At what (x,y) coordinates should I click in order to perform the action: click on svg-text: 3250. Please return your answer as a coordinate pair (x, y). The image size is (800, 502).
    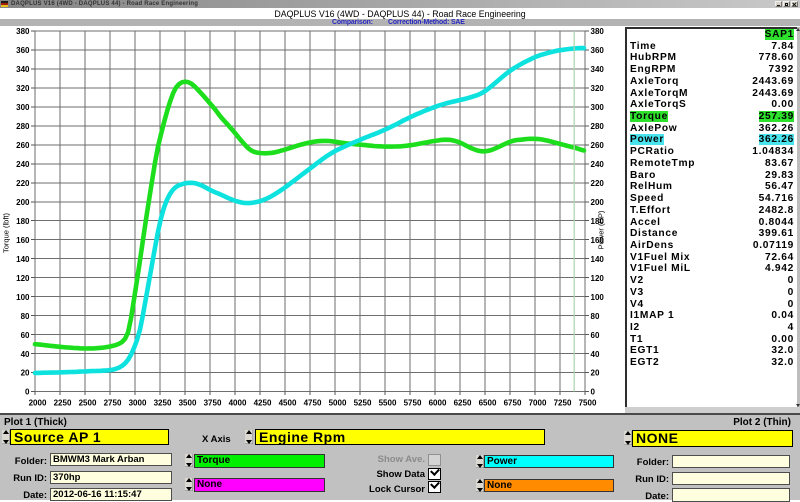
    Looking at the image, I should click on (163, 403).